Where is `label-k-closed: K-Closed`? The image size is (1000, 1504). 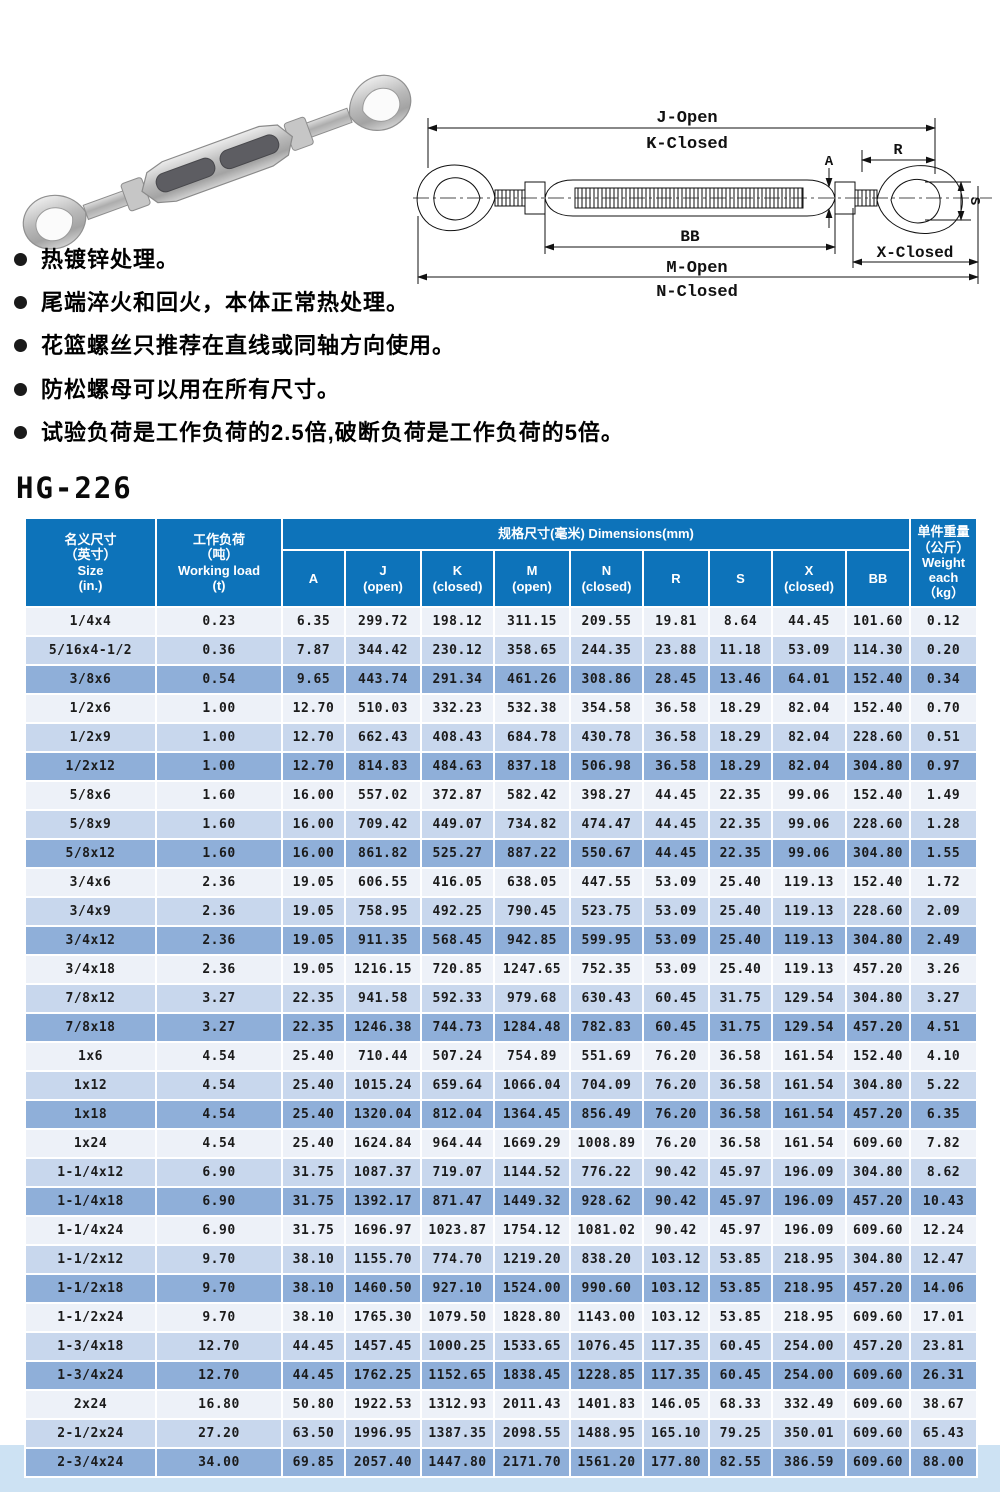
label-k-closed: K-Closed is located at coordinates (687, 144).